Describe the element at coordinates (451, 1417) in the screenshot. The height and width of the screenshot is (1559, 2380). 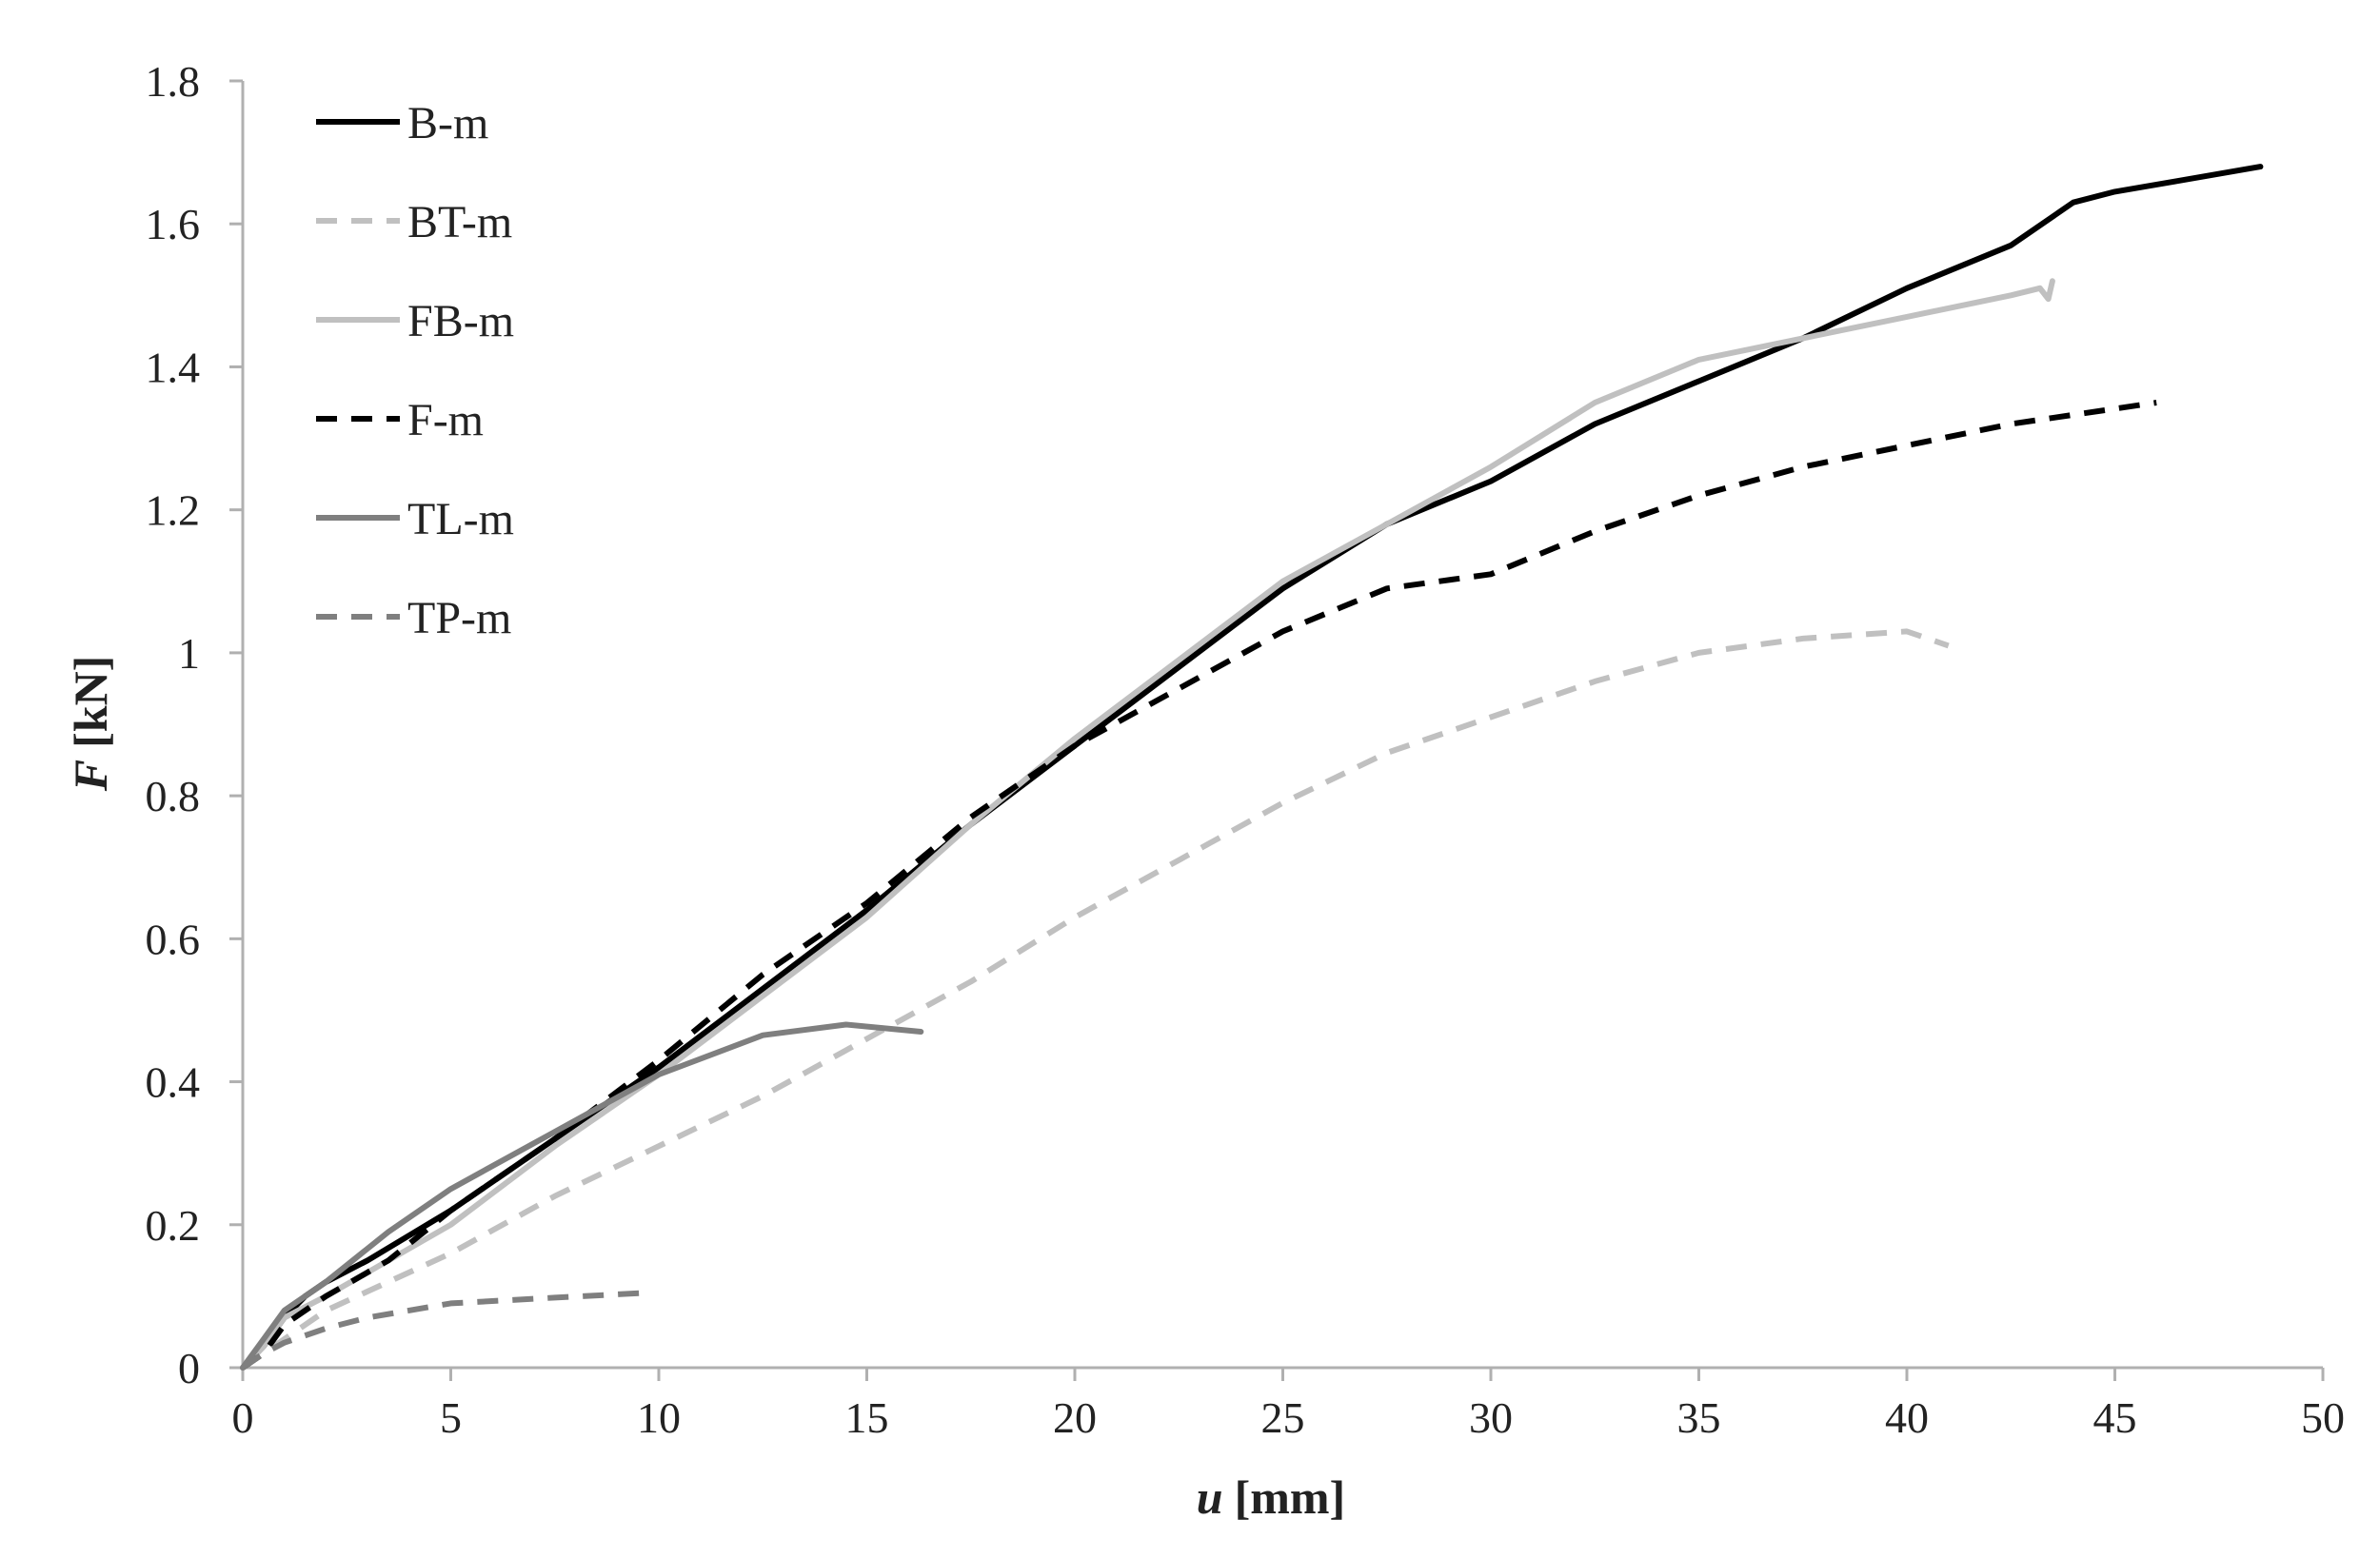
I see `x-tick-label: 5` at that location.